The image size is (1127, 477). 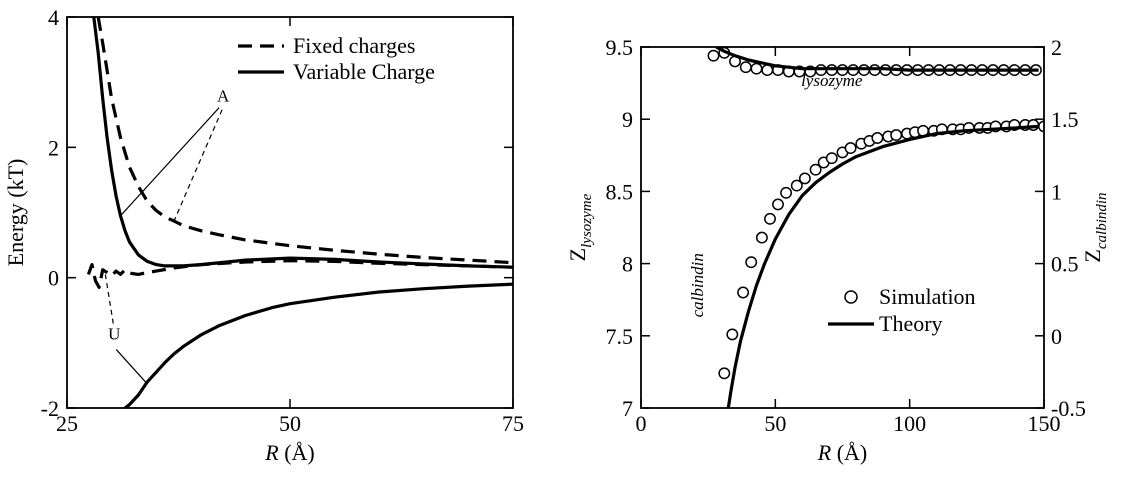 What do you see at coordinates (627, 119) in the screenshot?
I see `y-tick-label-left: 9` at bounding box center [627, 119].